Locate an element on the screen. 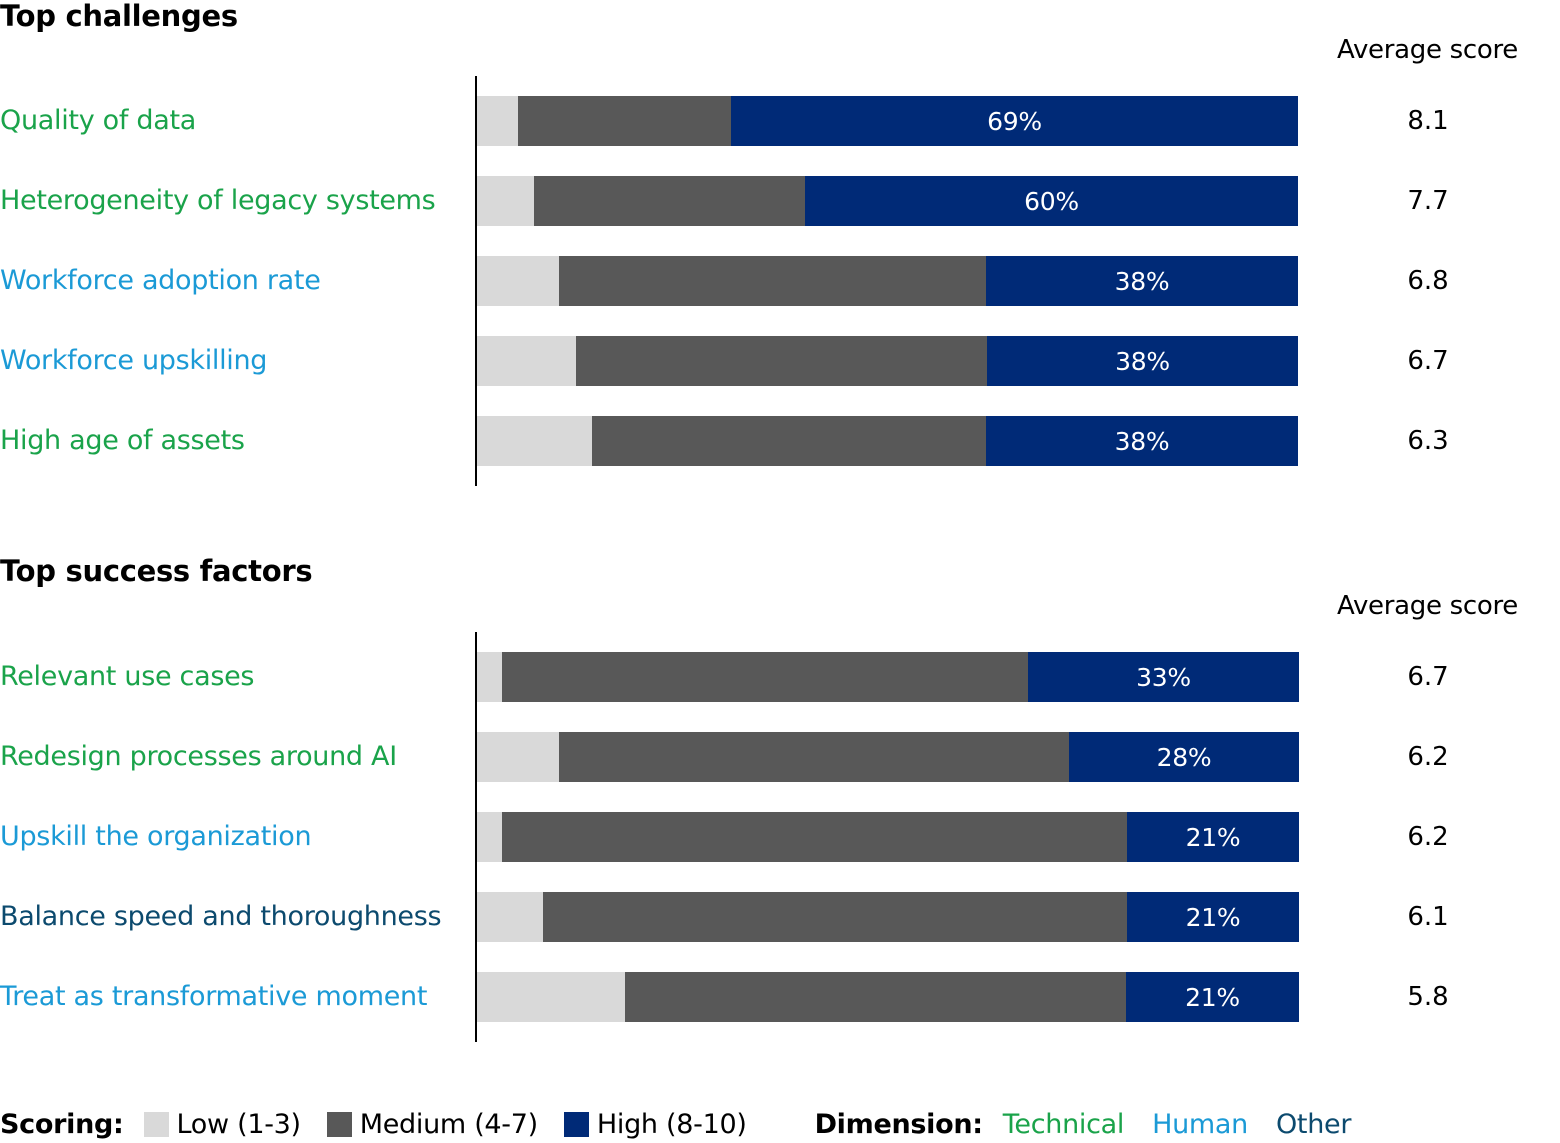  bar-segment-high: 28% is located at coordinates (1184, 757).